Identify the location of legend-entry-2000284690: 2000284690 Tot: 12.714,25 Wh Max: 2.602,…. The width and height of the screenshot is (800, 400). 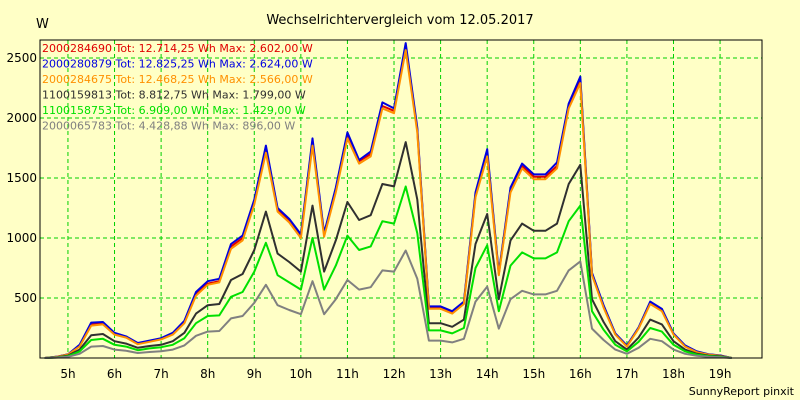
(177, 48).